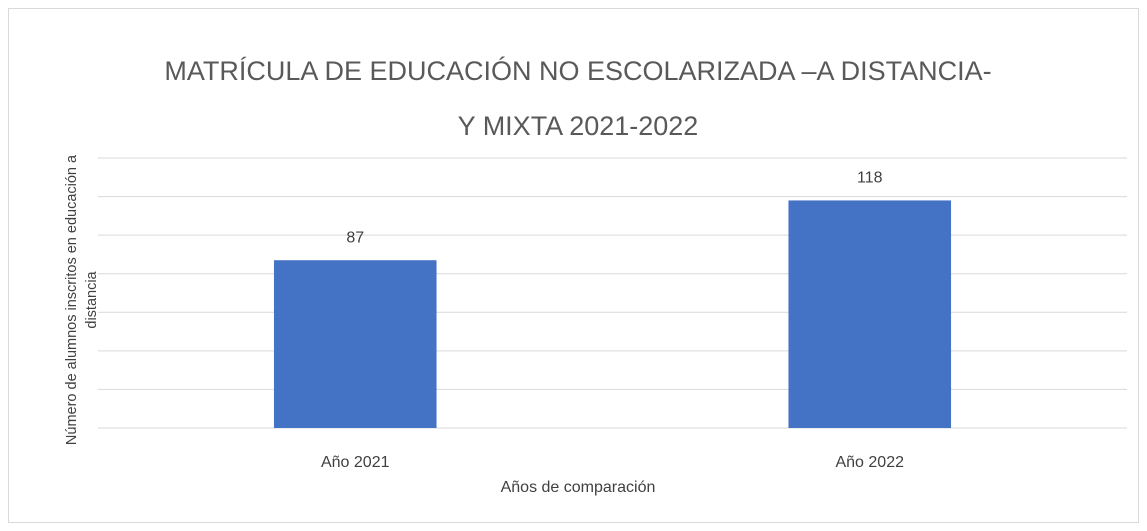 Image resolution: width=1147 pixels, height=531 pixels. Describe the element at coordinates (355, 462) in the screenshot. I see `x-tick-label: Año 2021` at that location.